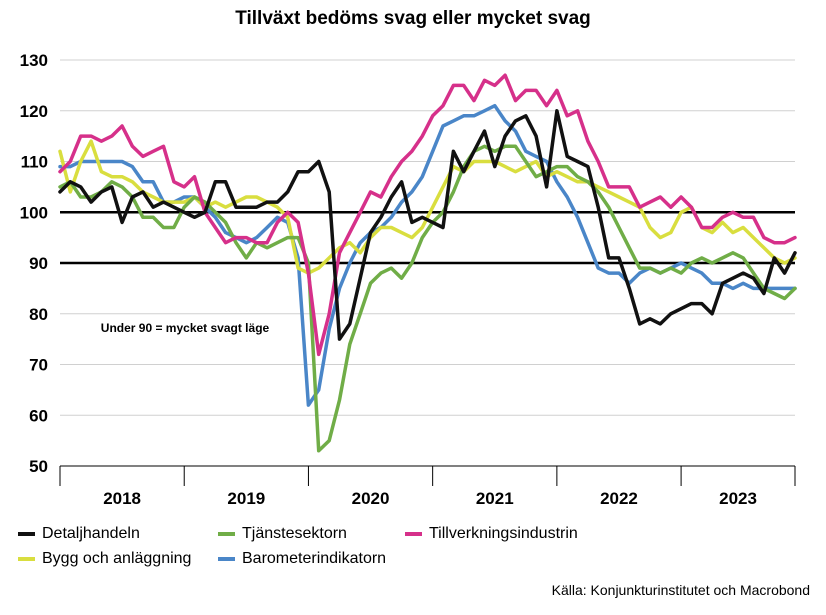 The width and height of the screenshot is (826, 615). I want to click on chart-title: Tillväxt bedöms svag eller mycket svag, so click(413, 18).